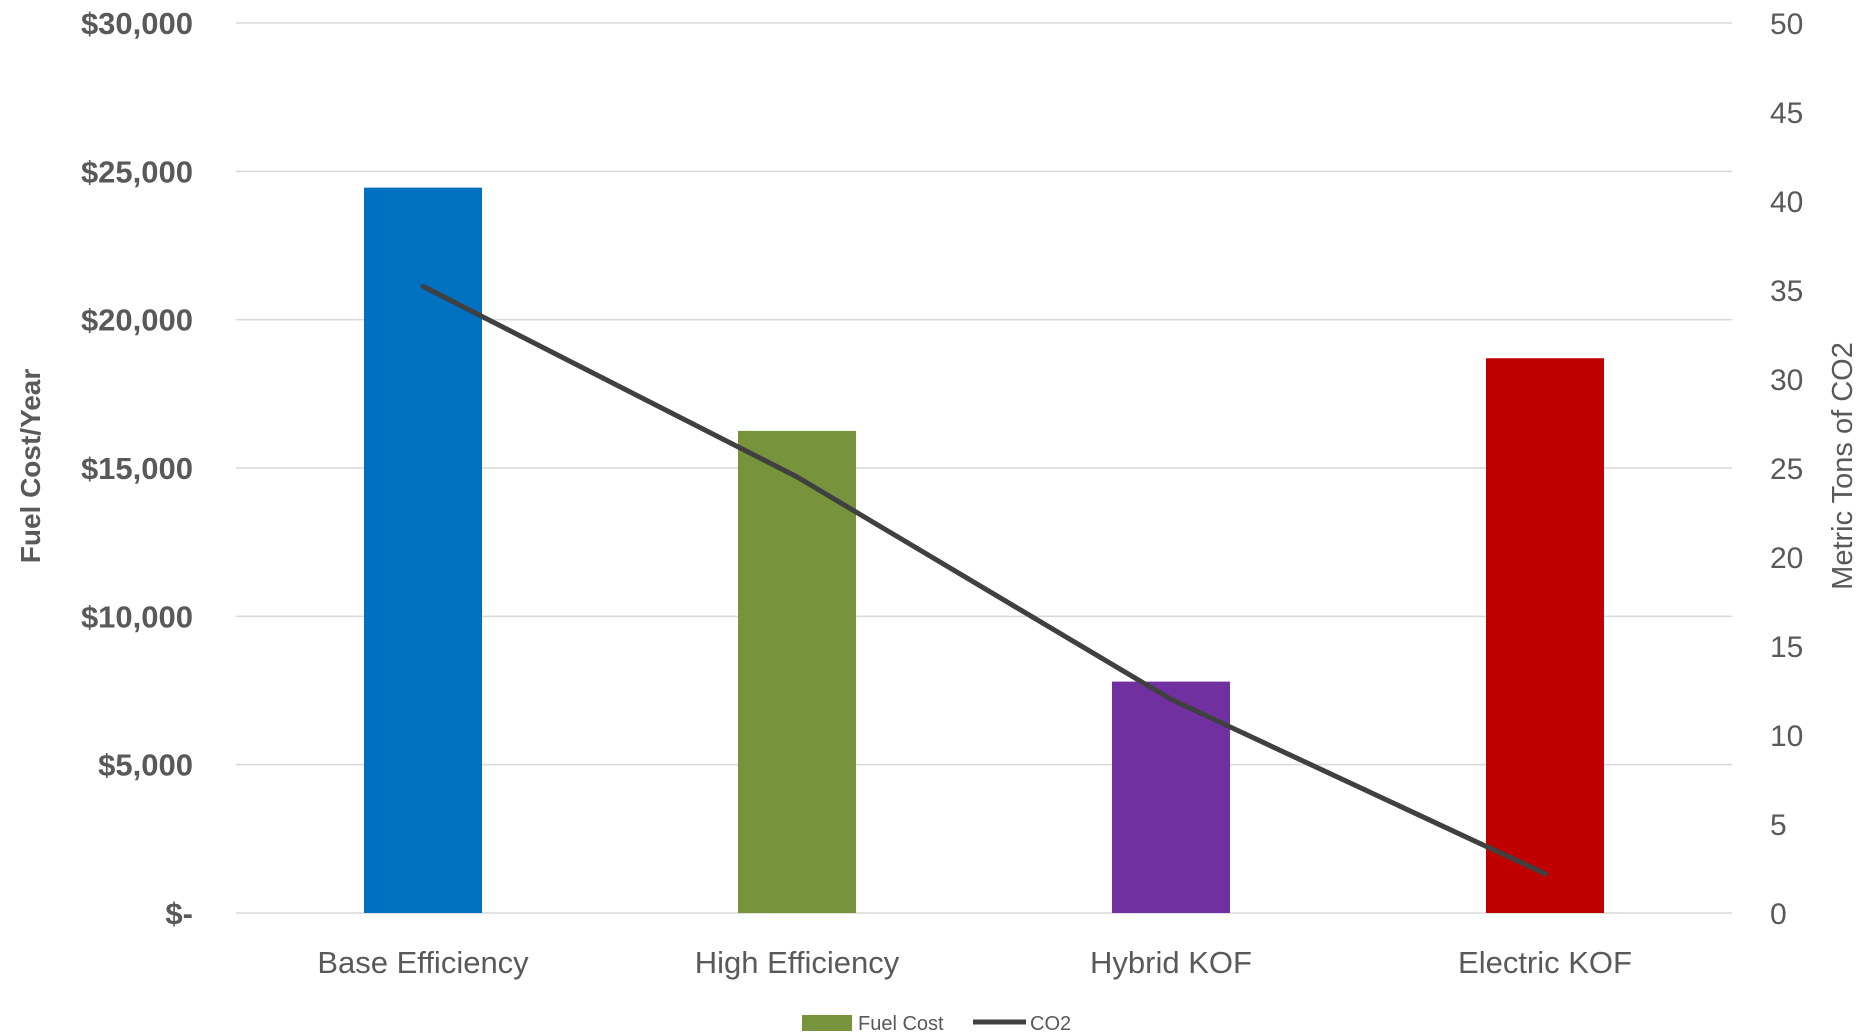 Image resolution: width=1858 pixels, height=1036 pixels. Describe the element at coordinates (1786, 24) in the screenshot. I see `right-tick-label: 50` at that location.